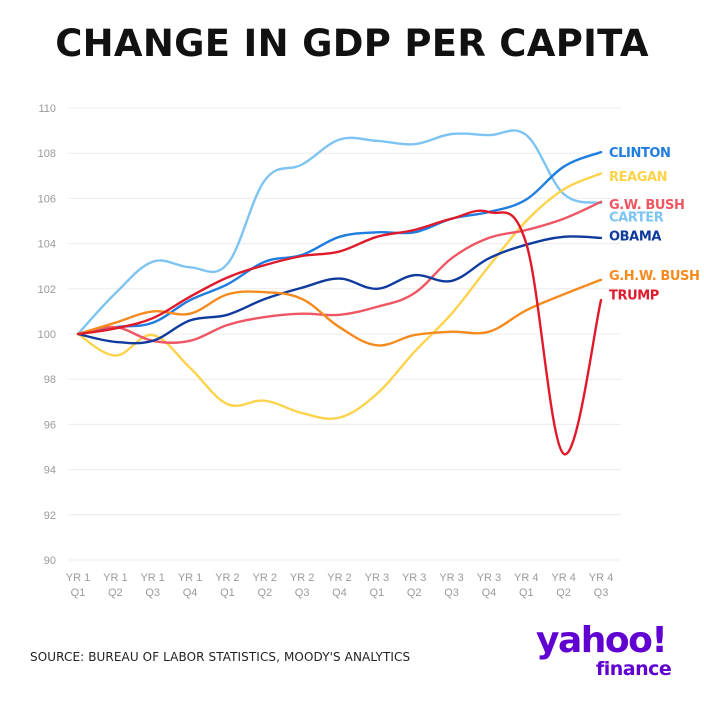 The width and height of the screenshot is (704, 704). I want to click on yahoo-finance-logo: yahoo! finance, so click(611, 652).